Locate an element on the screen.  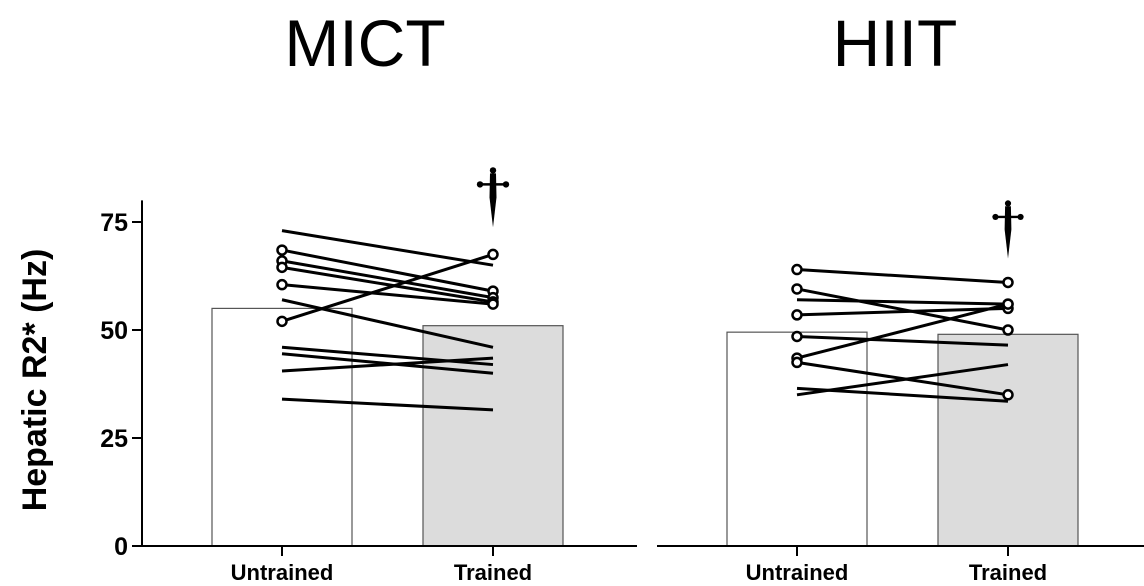
y-tick-label: 25 is located at coordinates (114, 439).